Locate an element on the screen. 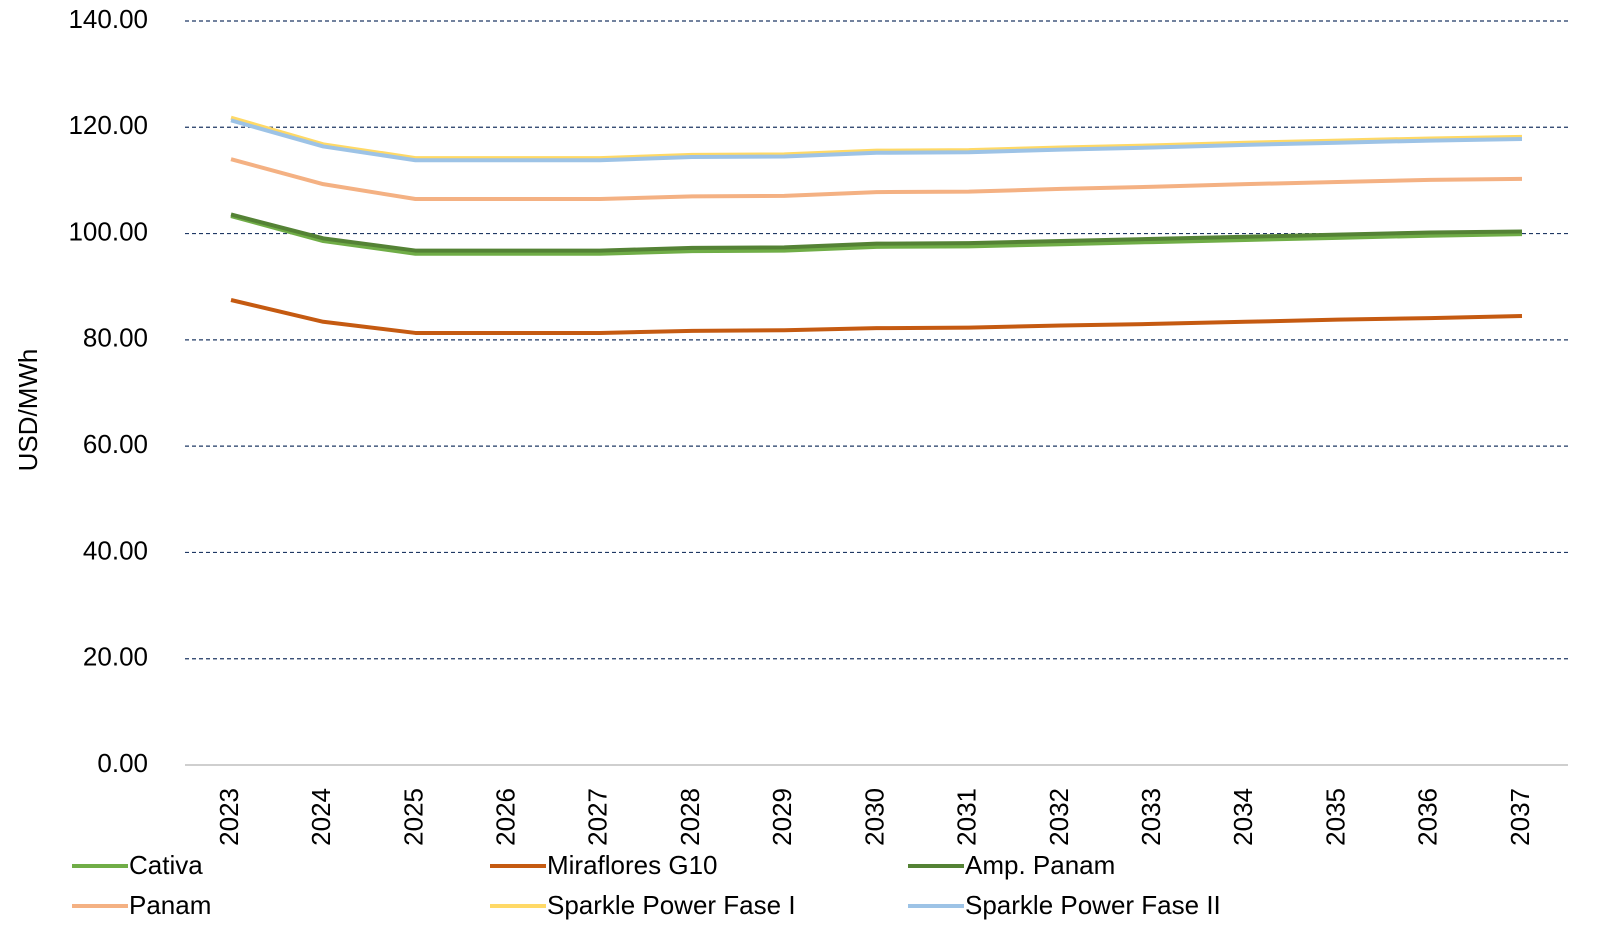 The width and height of the screenshot is (1608, 948). legend-label: Sparkle Power Fase I is located at coordinates (671, 905).